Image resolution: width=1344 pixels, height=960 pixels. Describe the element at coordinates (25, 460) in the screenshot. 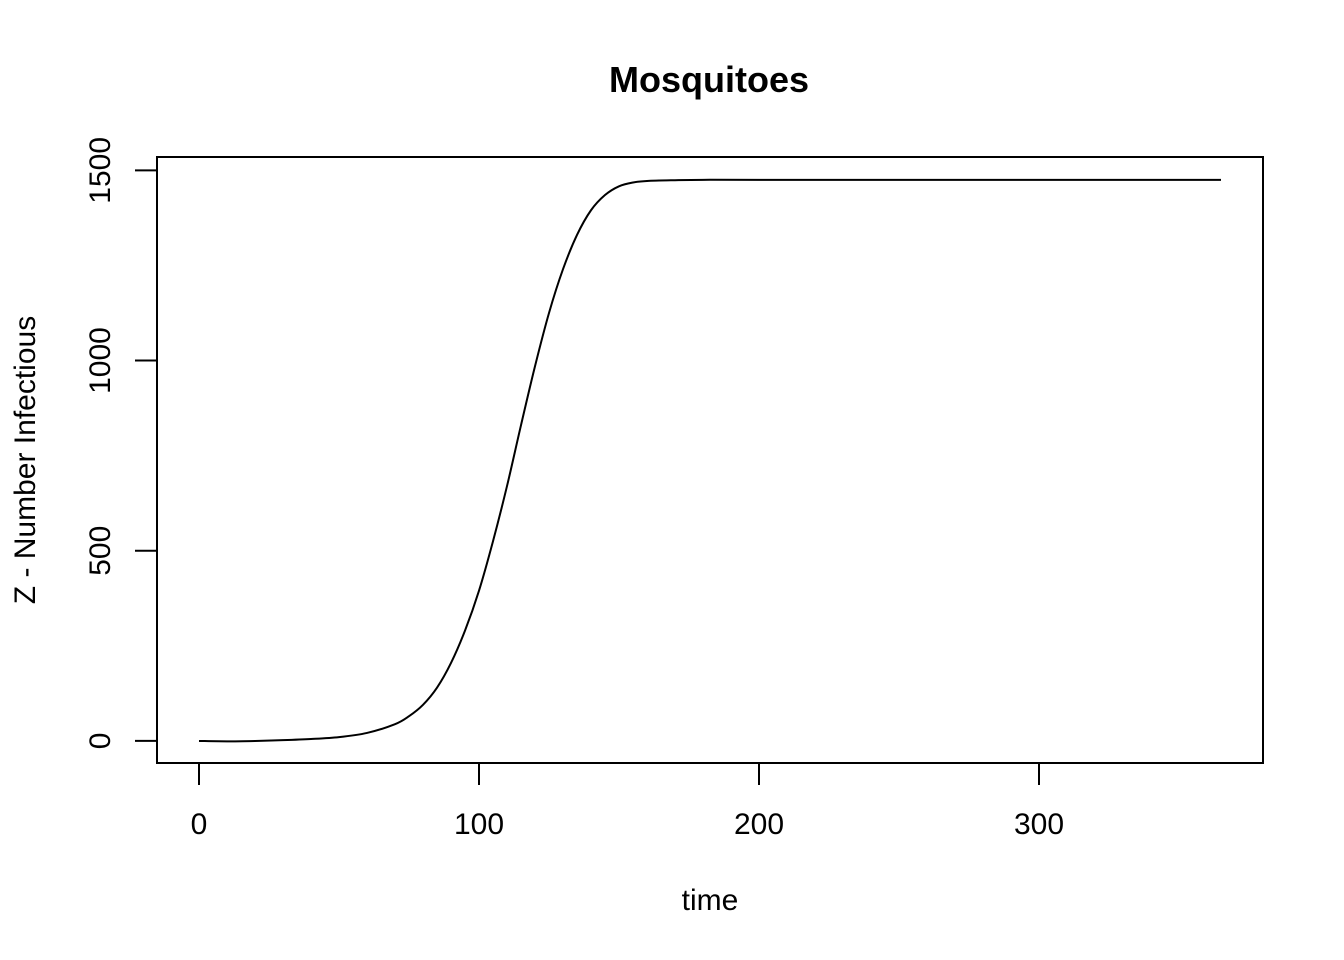

I see `y-axis-label: Z - Number Infectious` at that location.